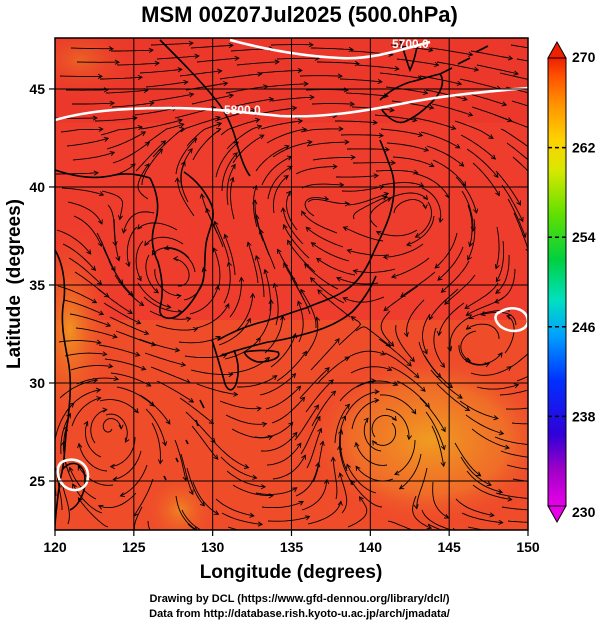 The width and height of the screenshot is (599, 625). What do you see at coordinates (464, 60) in the screenshot?
I see `coast-kurils` at bounding box center [464, 60].